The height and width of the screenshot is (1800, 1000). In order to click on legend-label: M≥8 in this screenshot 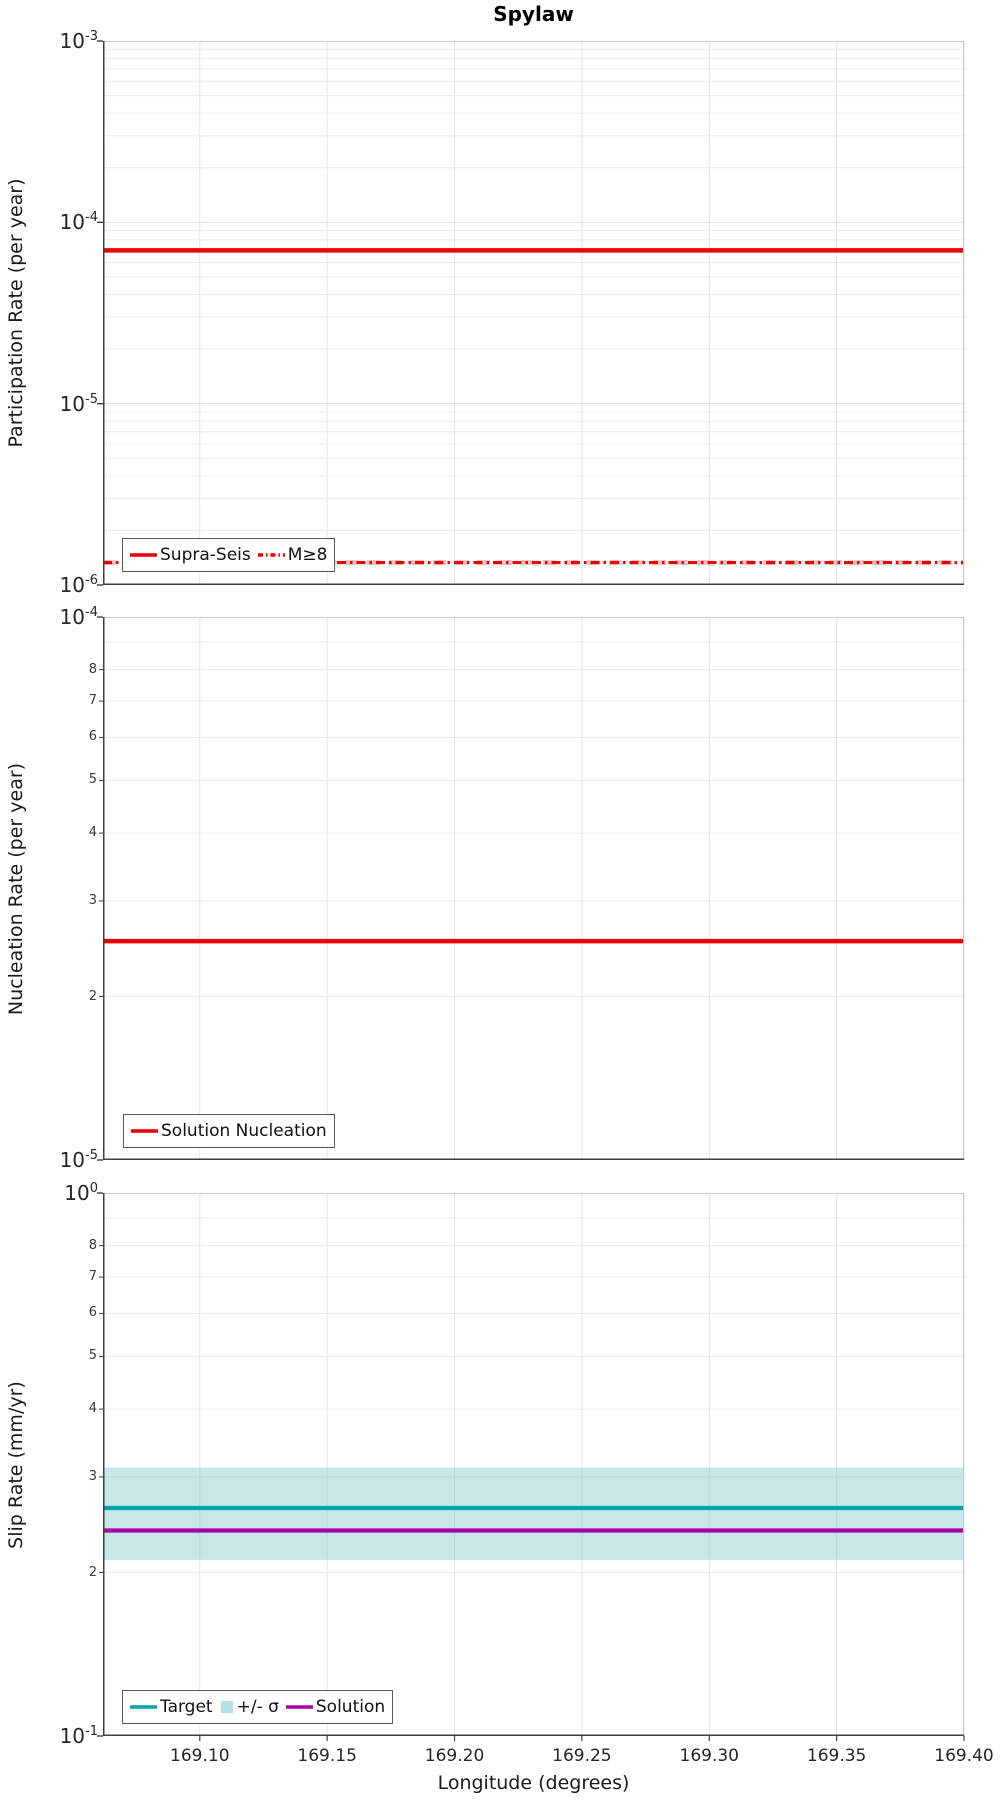, I will do `click(307, 555)`.